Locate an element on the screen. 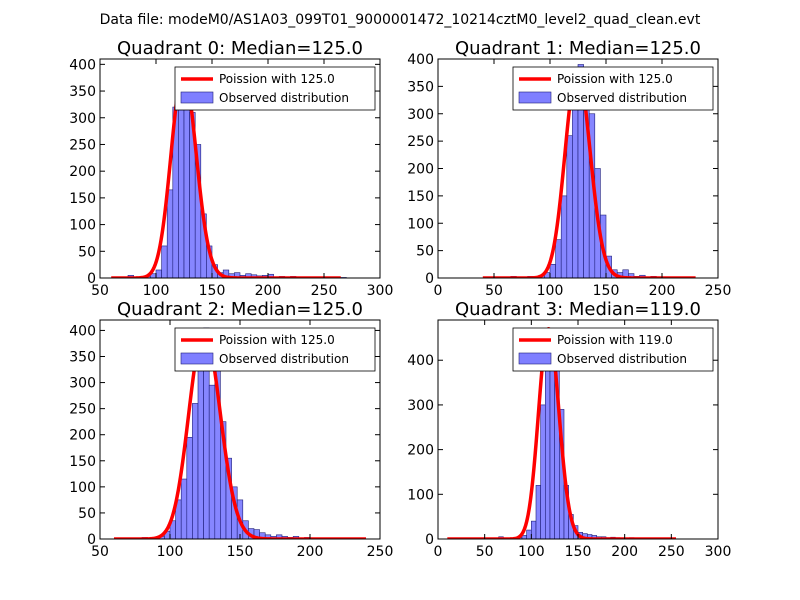 This screenshot has width=800, height=600. chart-title: Quadrant 2: Median=125.0 is located at coordinates (240, 309).